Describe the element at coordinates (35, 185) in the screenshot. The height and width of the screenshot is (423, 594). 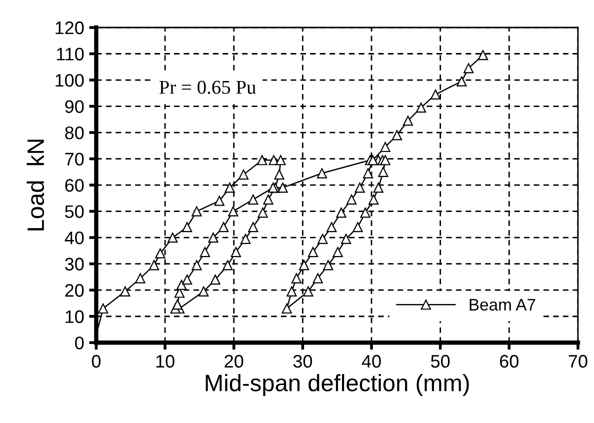
I see `y-axis-title: Load kN` at that location.